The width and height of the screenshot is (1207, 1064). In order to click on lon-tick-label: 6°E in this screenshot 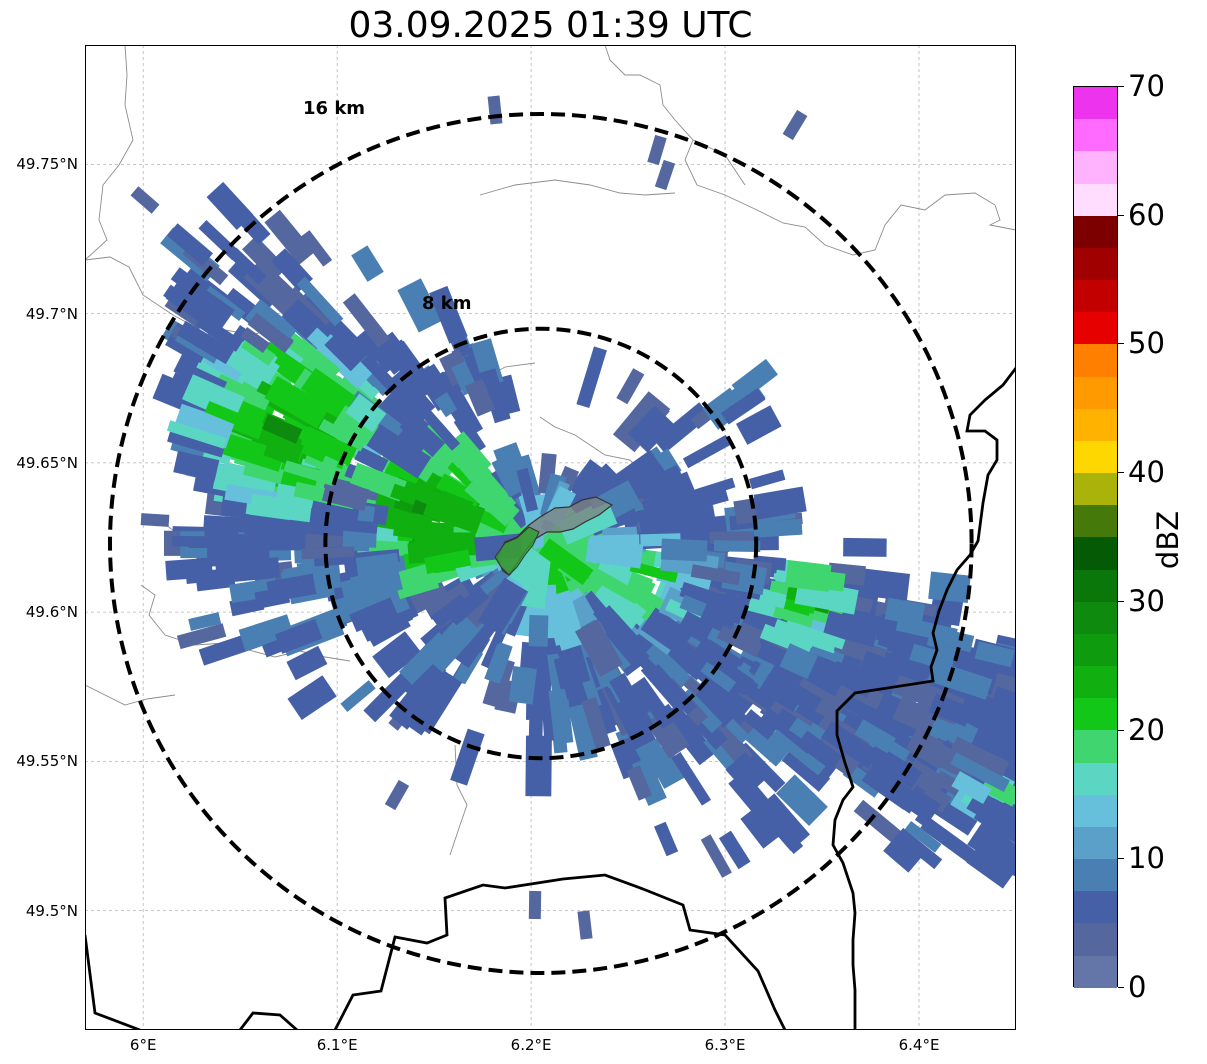, I will do `click(143, 1045)`.